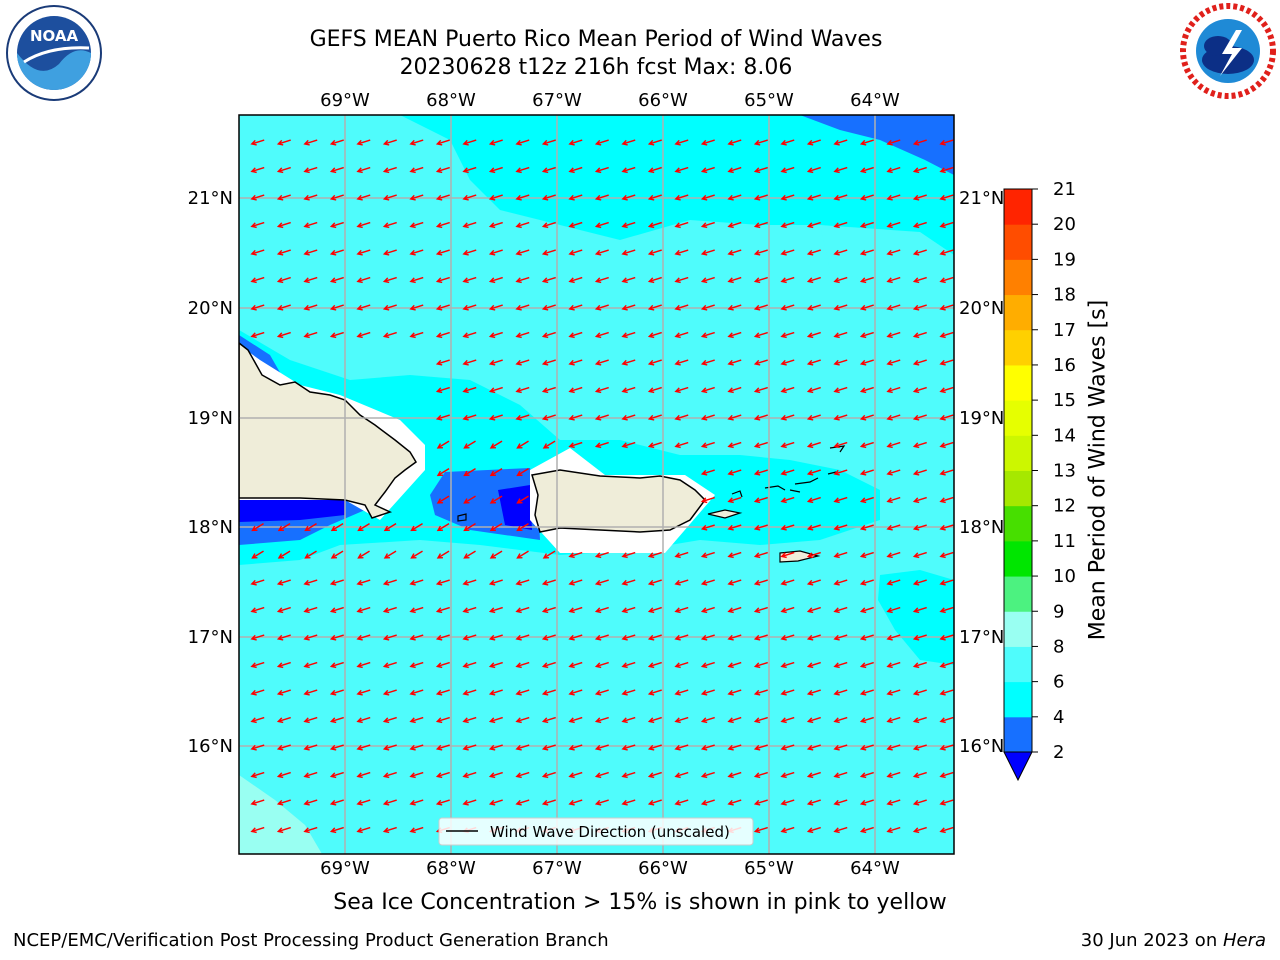  I want to click on colorbar-tick-label: 18, so click(1064, 295).